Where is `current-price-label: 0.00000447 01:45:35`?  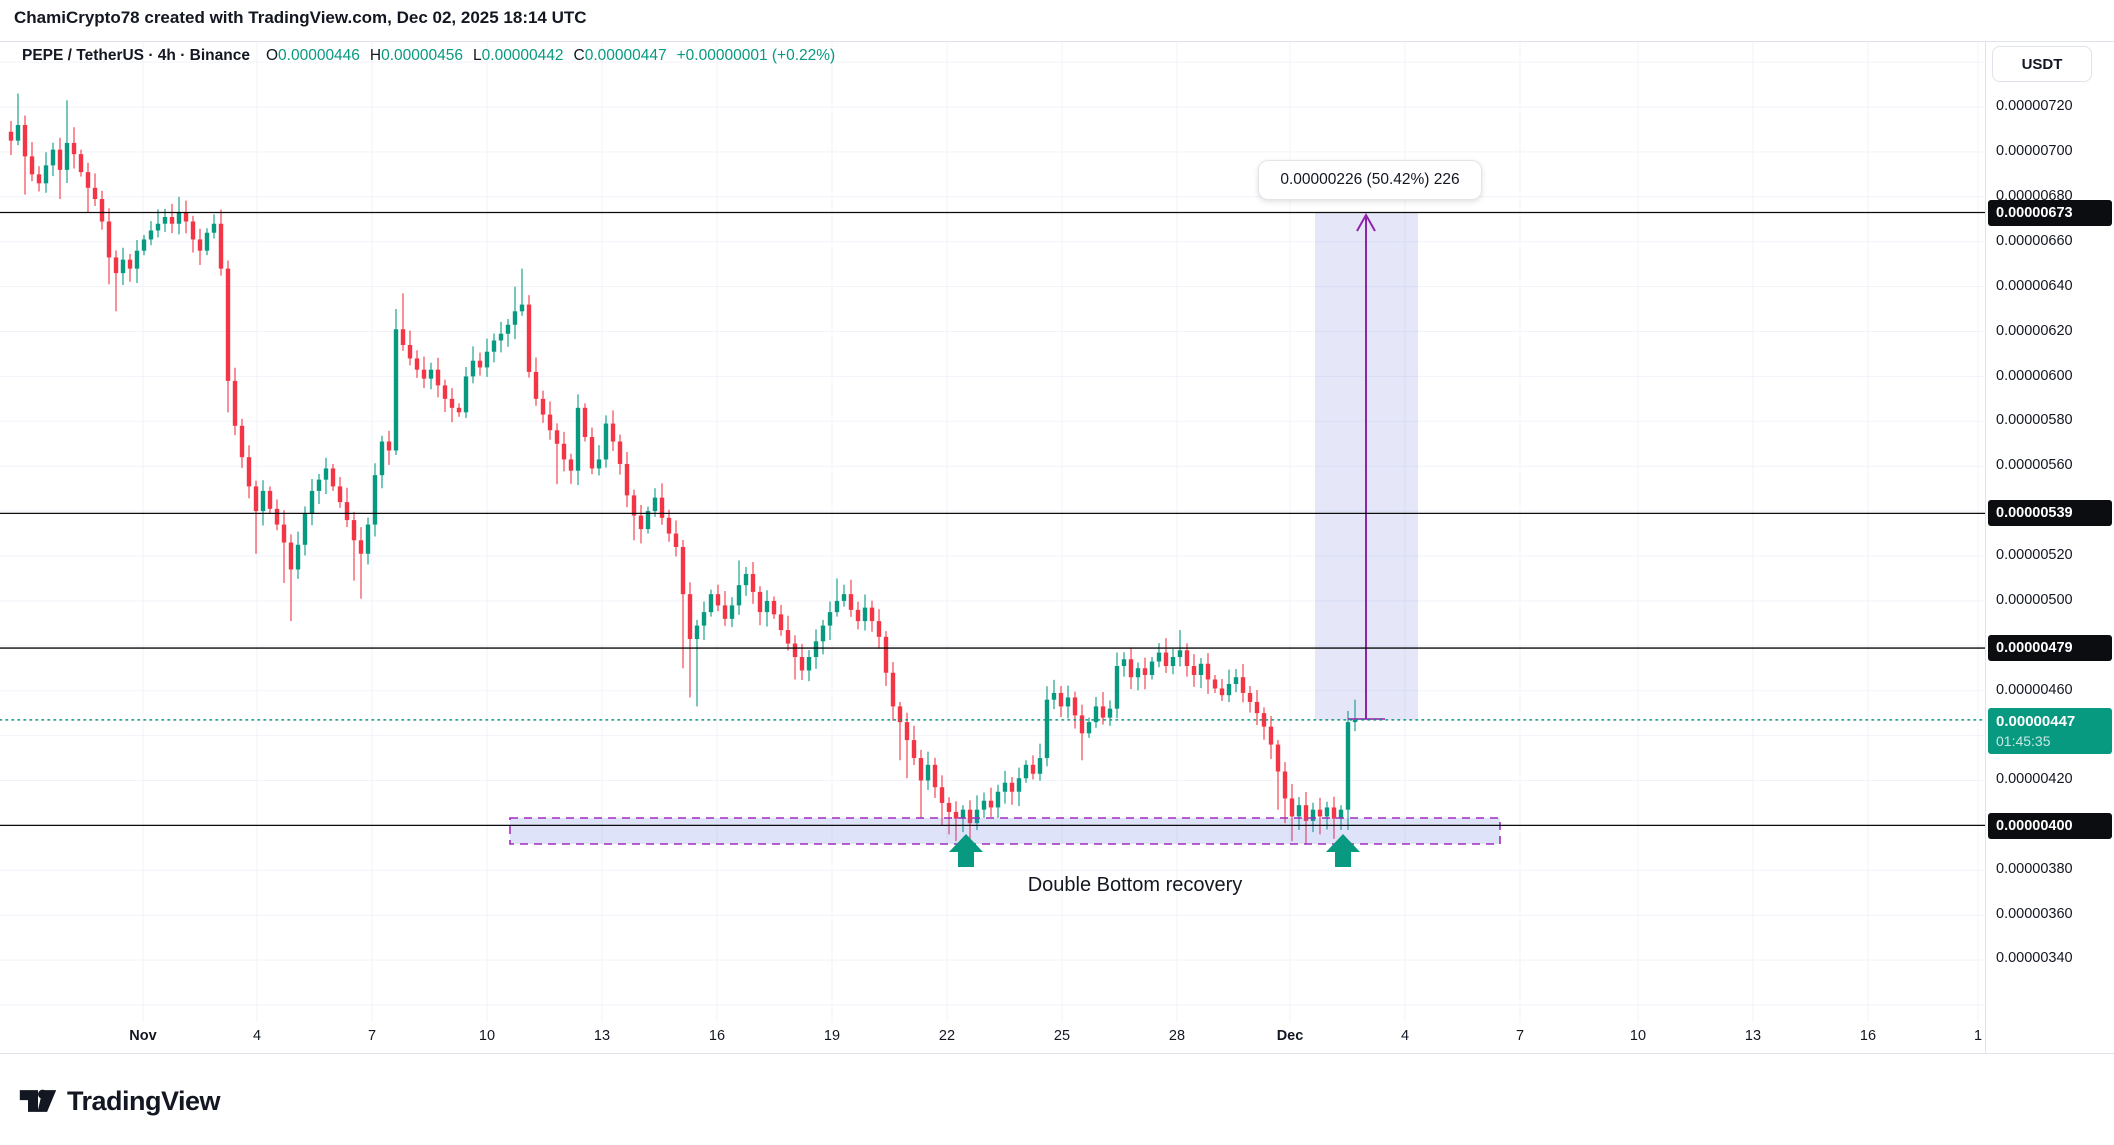 current-price-label: 0.00000447 01:45:35 is located at coordinates (2050, 731).